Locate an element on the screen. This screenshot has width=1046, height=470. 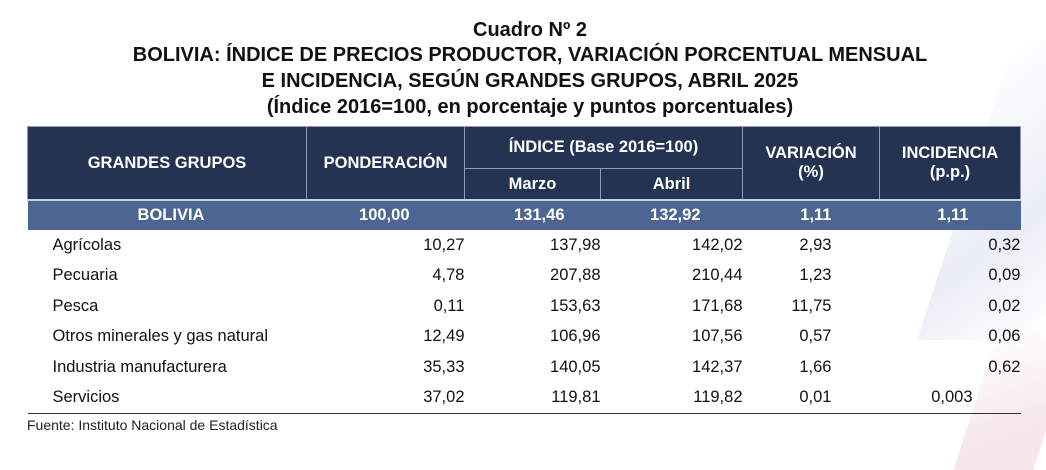
header-incidencia-unit: (p.p.) is located at coordinates (950, 172).